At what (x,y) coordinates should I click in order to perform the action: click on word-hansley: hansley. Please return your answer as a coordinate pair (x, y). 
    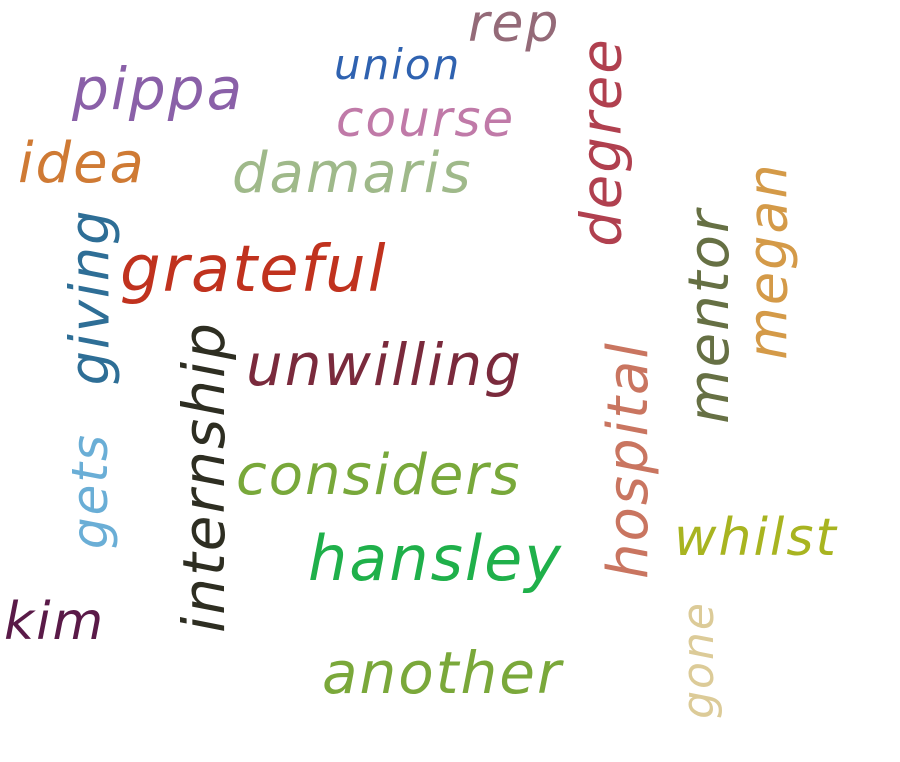
    Looking at the image, I should click on (435, 558).